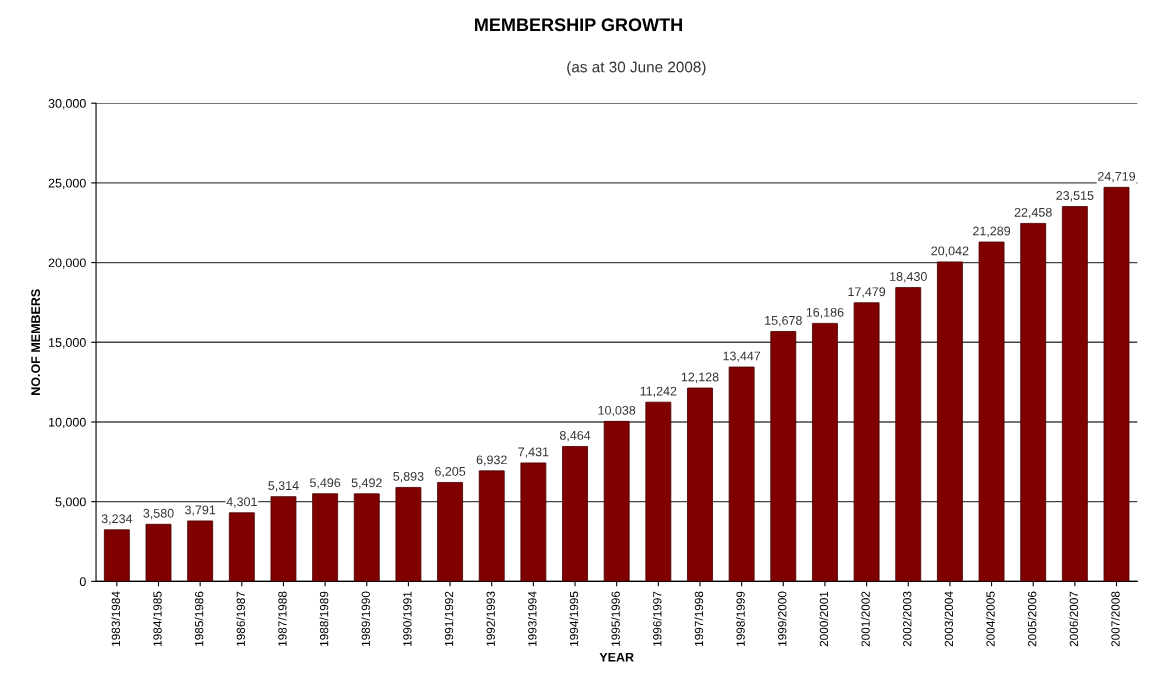  What do you see at coordinates (1117, 177) in the screenshot?
I see `data-label: 24,719` at bounding box center [1117, 177].